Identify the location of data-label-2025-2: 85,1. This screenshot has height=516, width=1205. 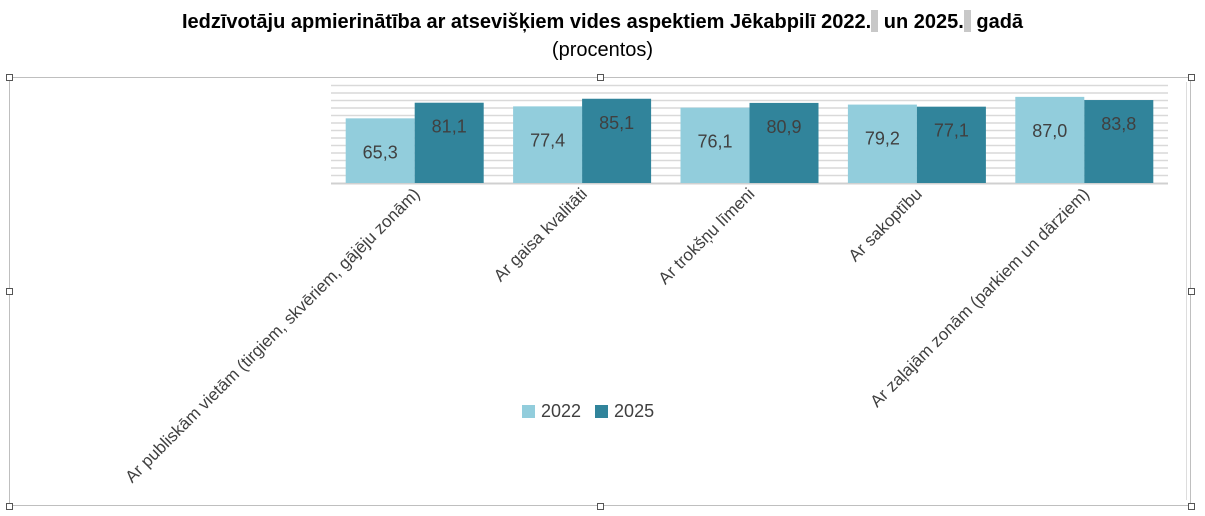
(616, 123).